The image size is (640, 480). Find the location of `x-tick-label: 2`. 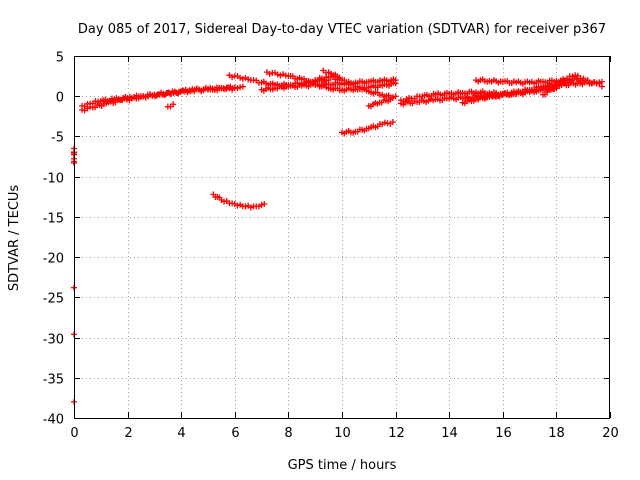

x-tick-label: 2 is located at coordinates (128, 433).